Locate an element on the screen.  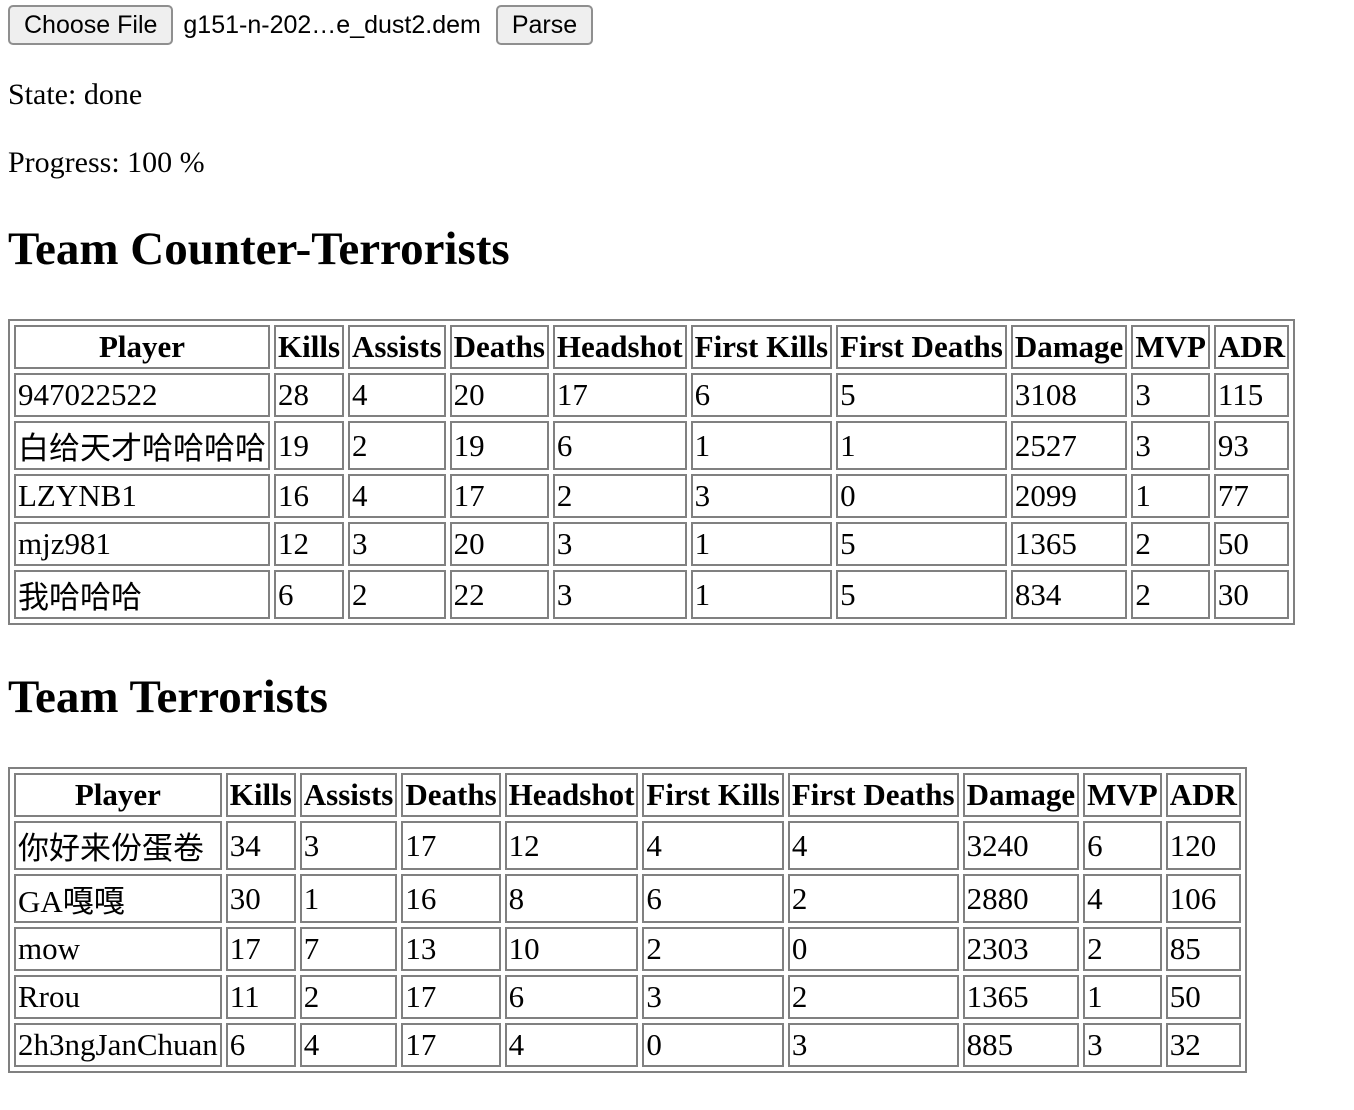
cell-player: mow is located at coordinates (118, 949).